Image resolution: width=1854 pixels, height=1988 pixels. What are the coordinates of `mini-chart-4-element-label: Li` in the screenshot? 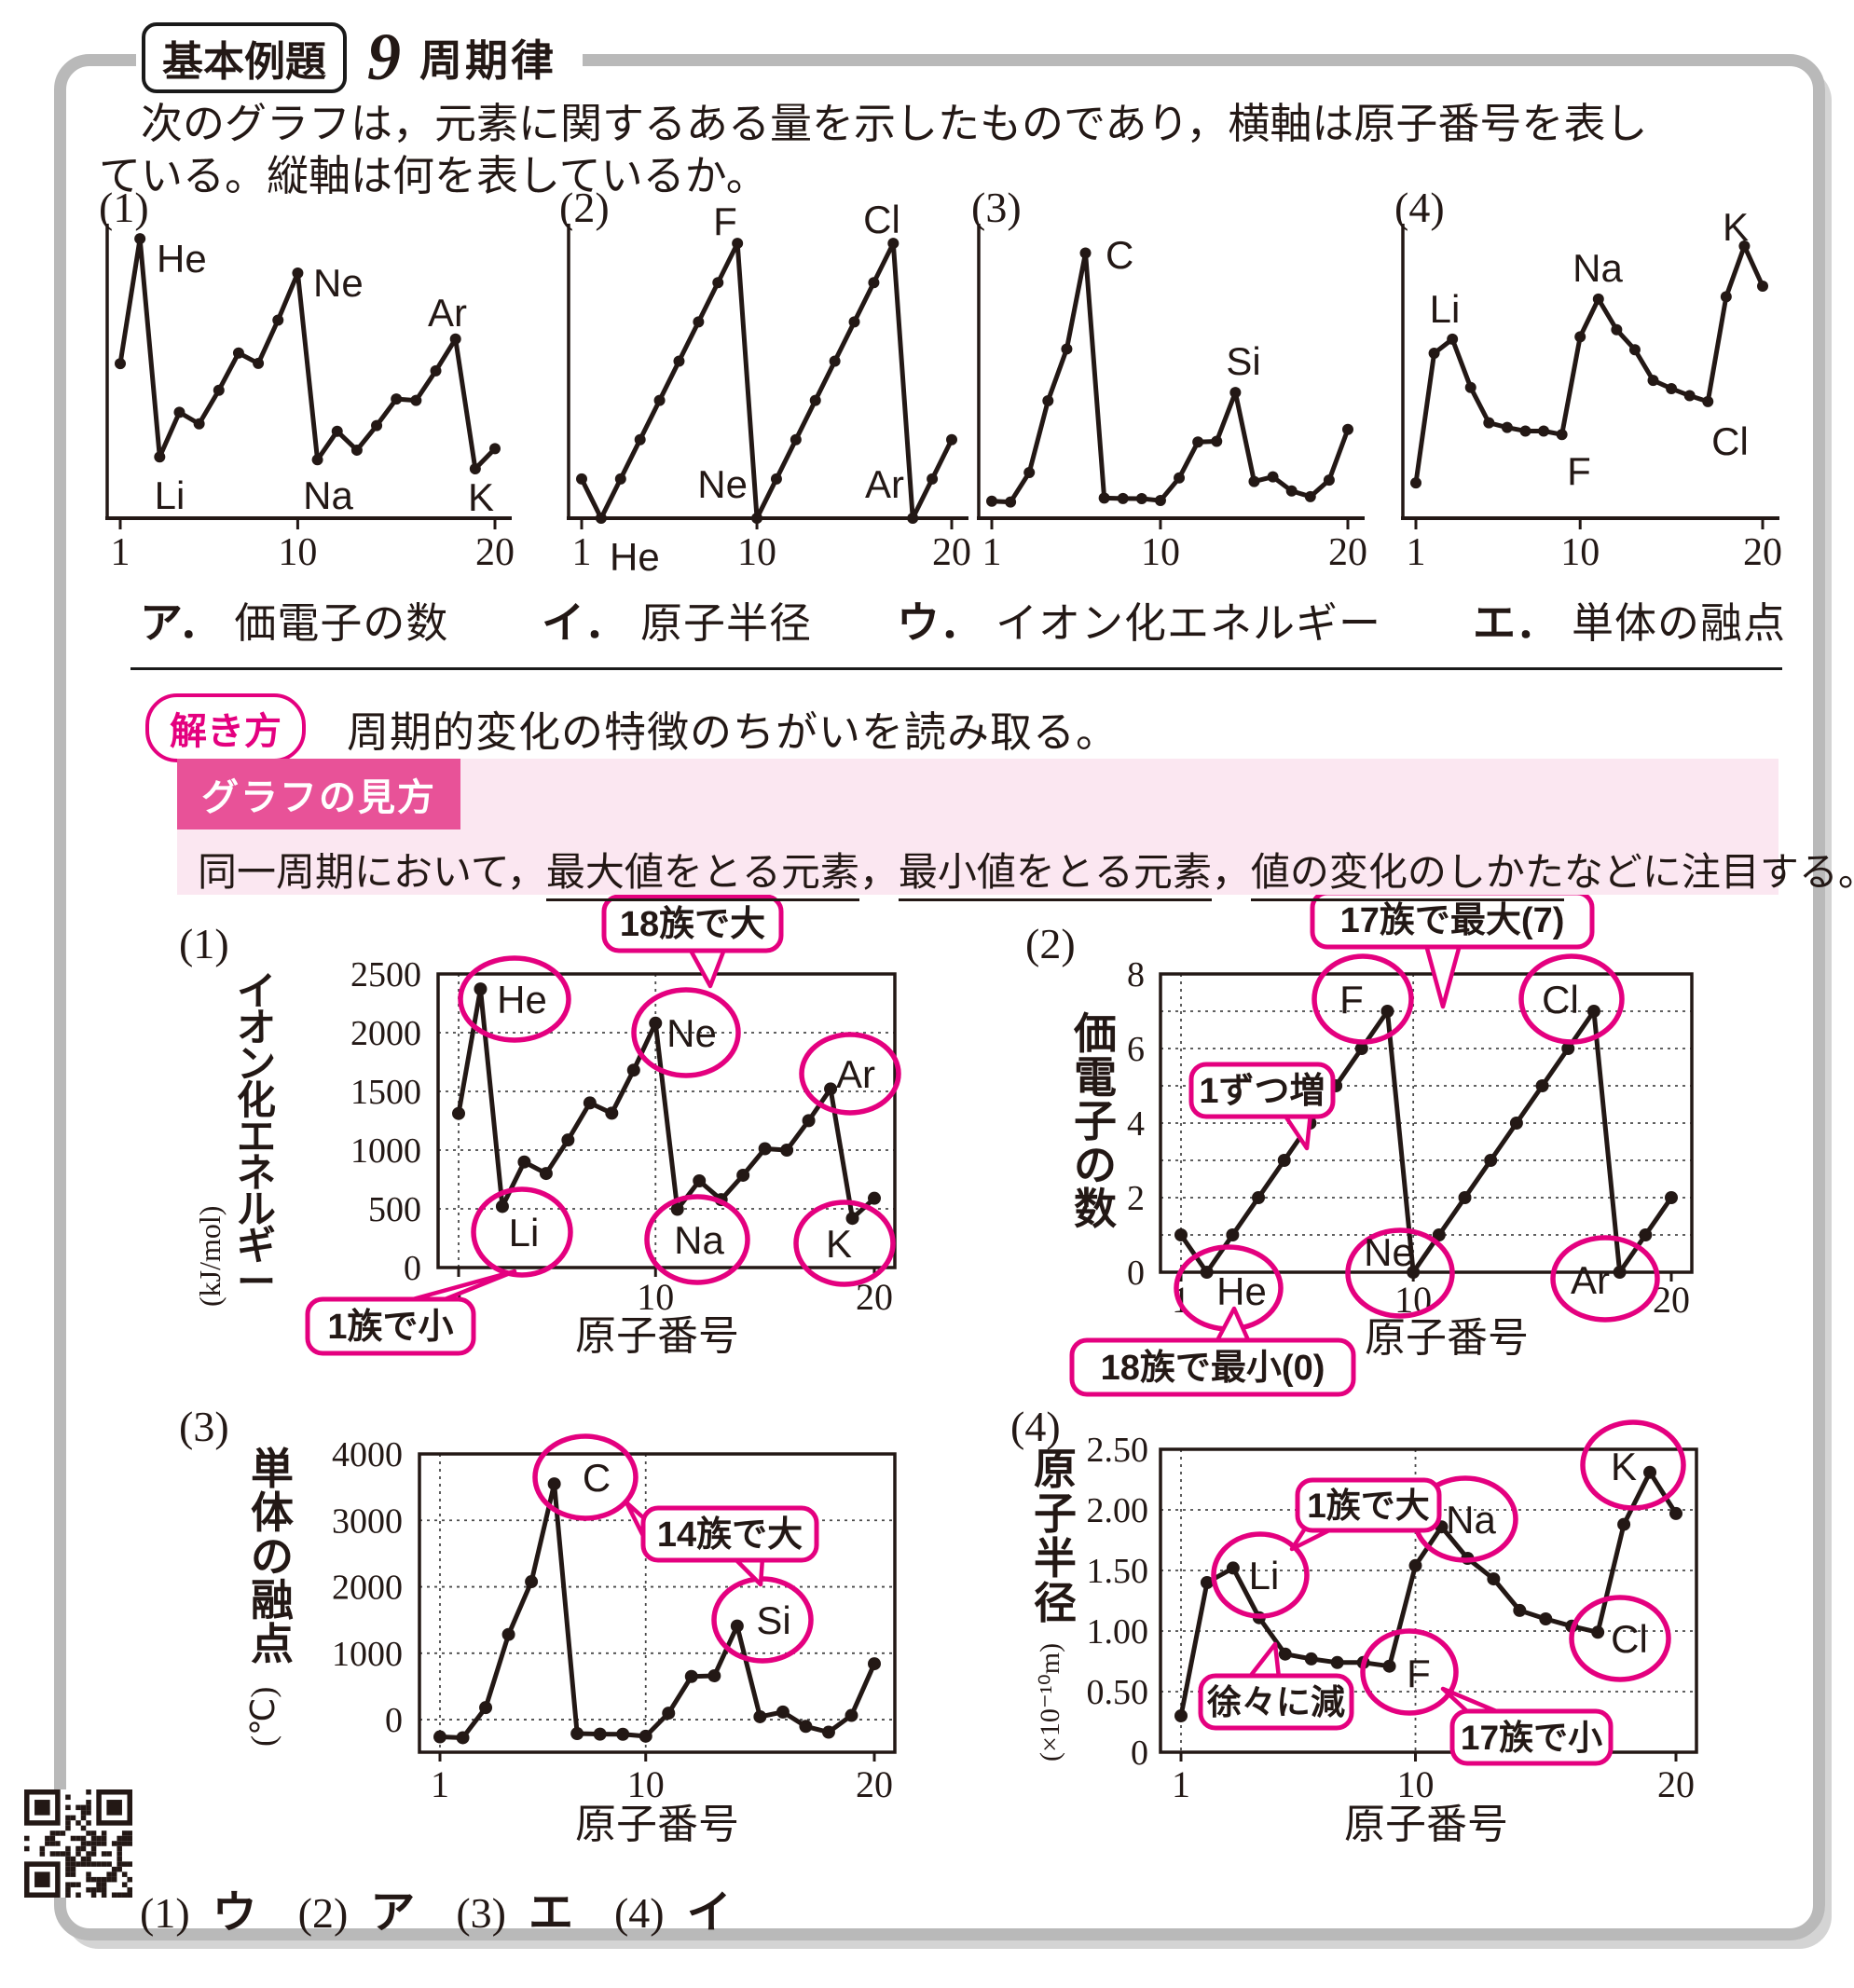 It's located at (1445, 309).